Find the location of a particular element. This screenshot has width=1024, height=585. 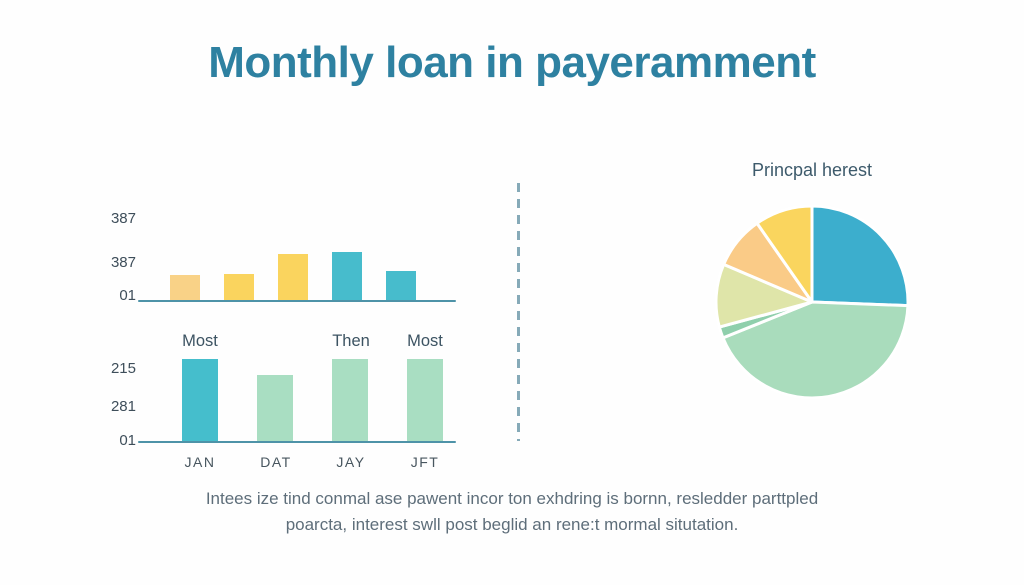

x-axis-label: DAT is located at coordinates (276, 462).